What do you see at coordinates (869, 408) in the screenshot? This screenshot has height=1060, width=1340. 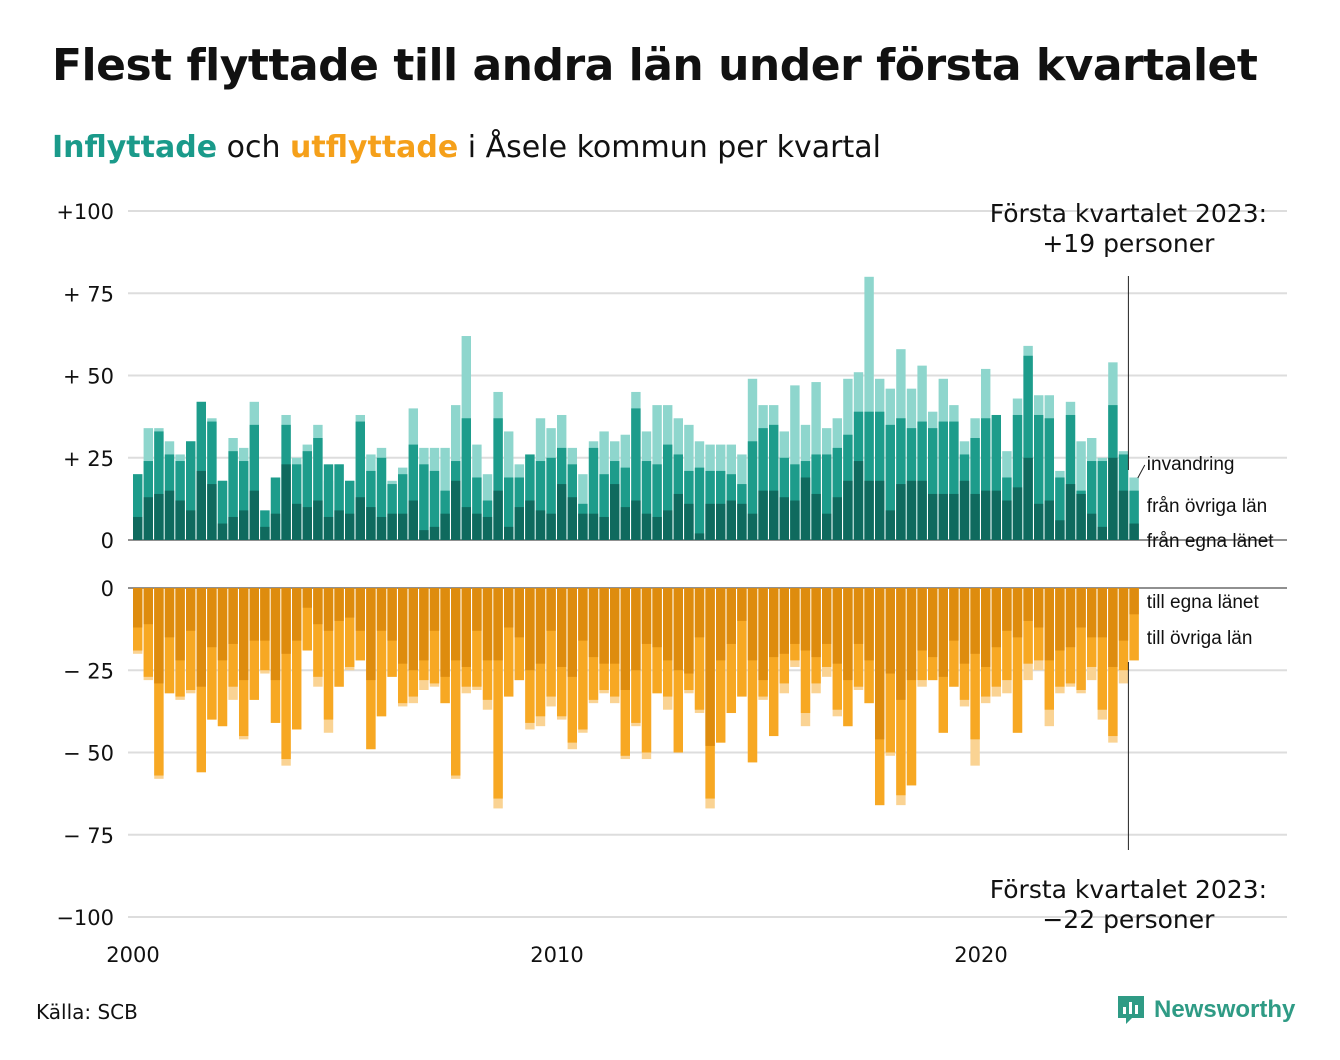 I see `bar-in-immigration` at bounding box center [869, 408].